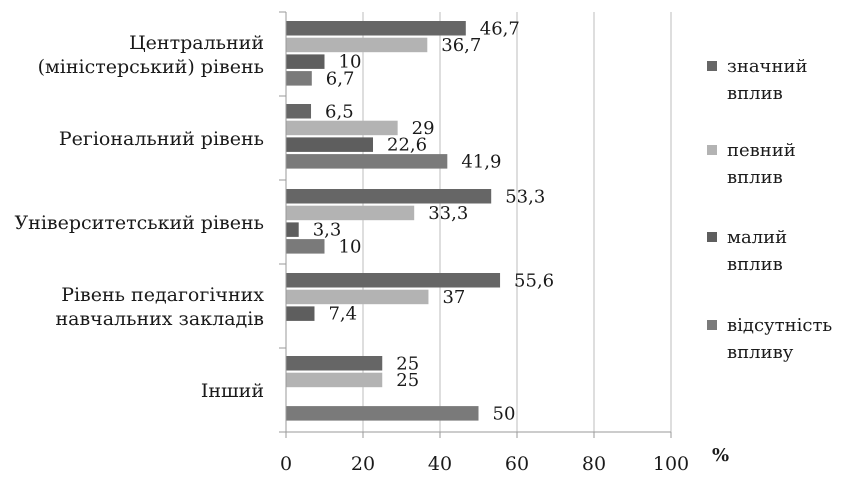 The height and width of the screenshot is (477, 844). Describe the element at coordinates (151, 67) in the screenshot. I see `category-label-0-1: (міністерський) рівень` at that location.